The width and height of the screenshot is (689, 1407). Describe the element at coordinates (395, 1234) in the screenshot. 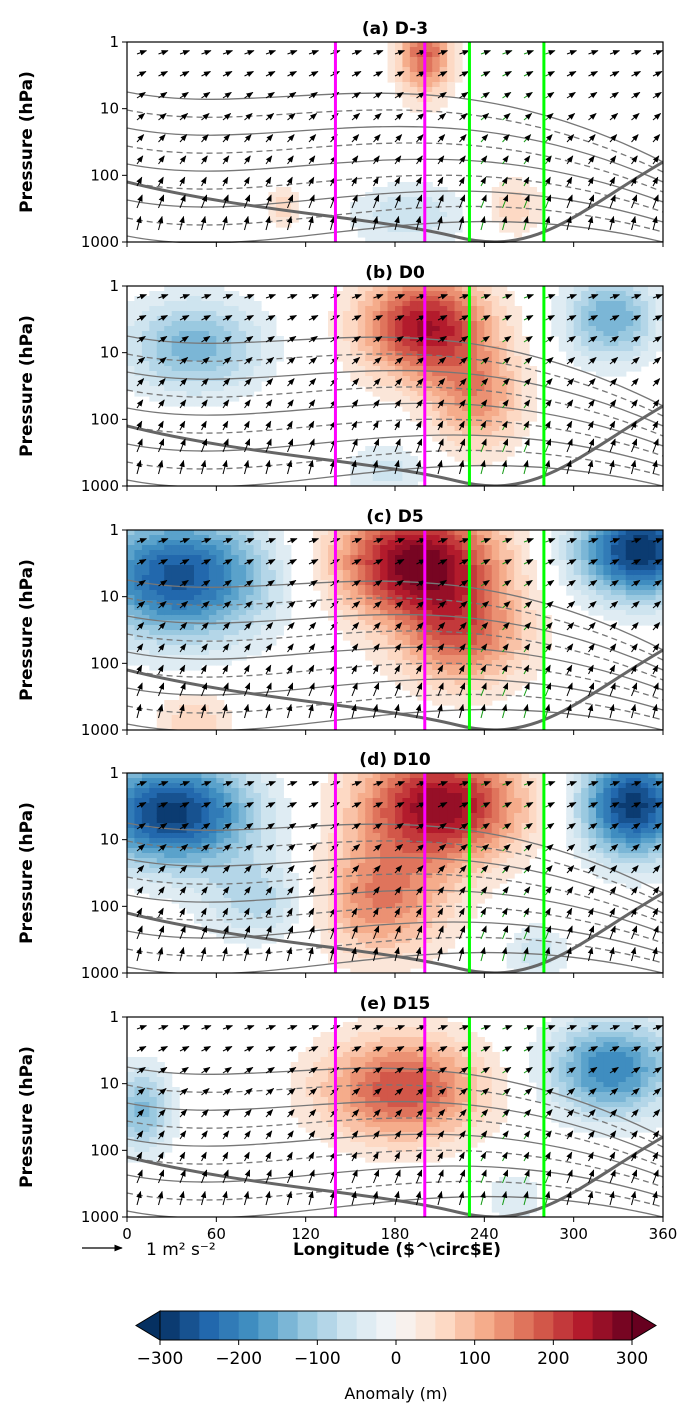

I see `x-tick-label: 180` at that location.